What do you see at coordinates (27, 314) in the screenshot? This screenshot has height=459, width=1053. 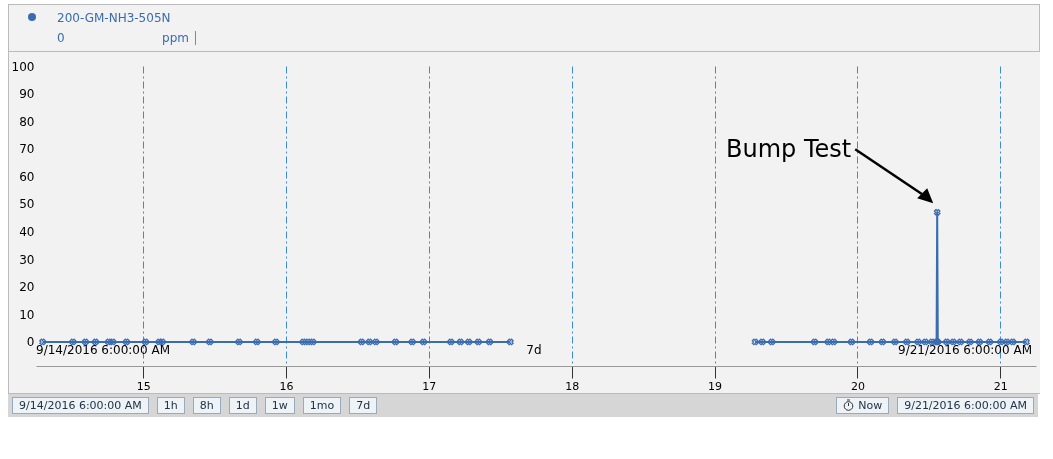 I see `y-tick-label: 10` at bounding box center [27, 314].